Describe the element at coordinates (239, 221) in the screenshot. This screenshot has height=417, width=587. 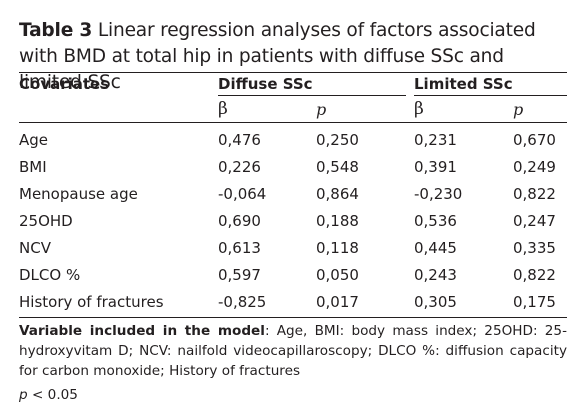
I see `cell-beta-diffuse: 0,690` at that location.